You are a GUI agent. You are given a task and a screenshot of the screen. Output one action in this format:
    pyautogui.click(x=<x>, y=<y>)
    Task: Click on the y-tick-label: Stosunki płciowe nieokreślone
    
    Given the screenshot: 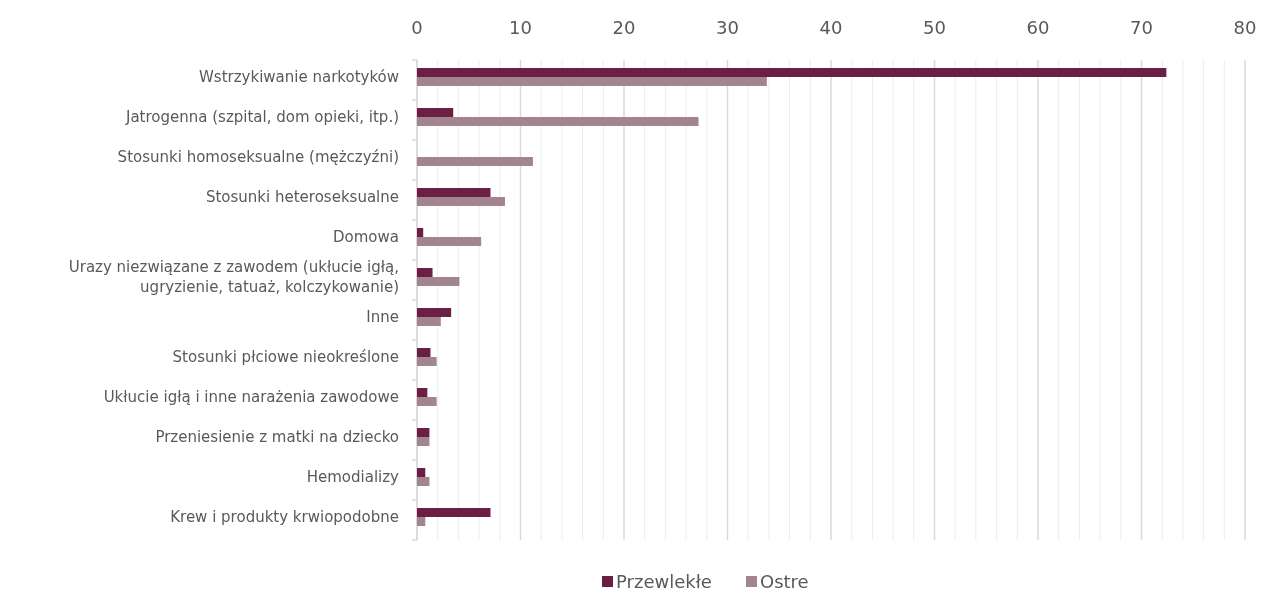 What is the action you would take?
    pyautogui.click(x=285, y=357)
    